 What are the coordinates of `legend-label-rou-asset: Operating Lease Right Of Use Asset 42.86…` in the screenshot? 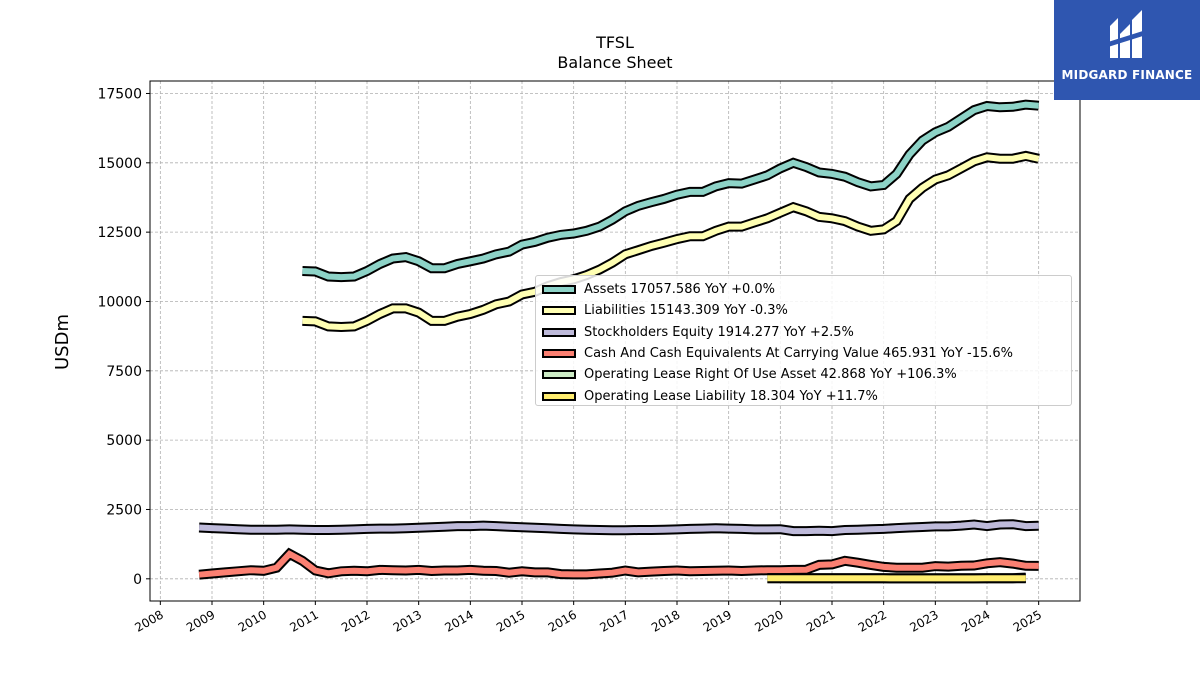 It's located at (770, 375).